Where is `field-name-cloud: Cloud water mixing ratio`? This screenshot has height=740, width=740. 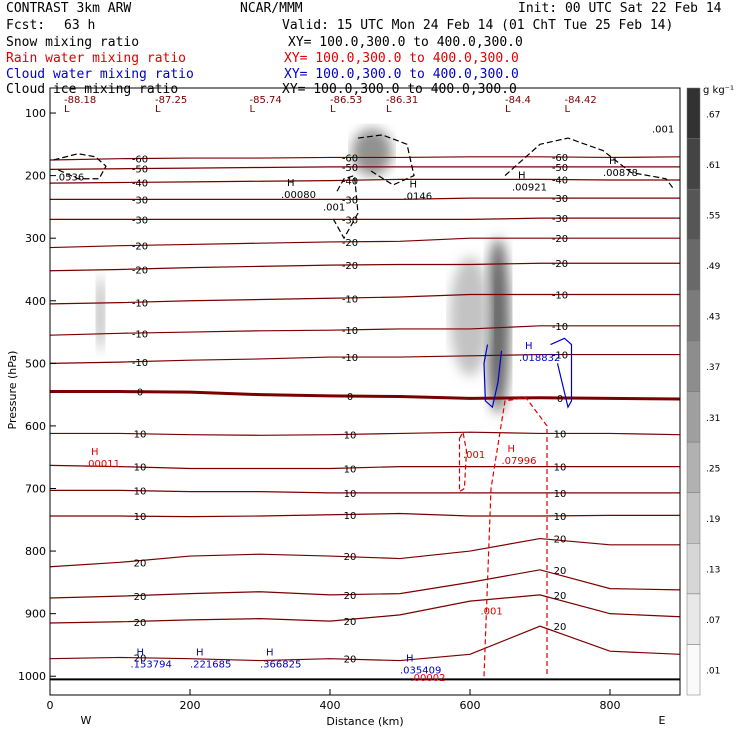
field-name-cloud: Cloud water mixing ratio is located at coordinates (100, 74).